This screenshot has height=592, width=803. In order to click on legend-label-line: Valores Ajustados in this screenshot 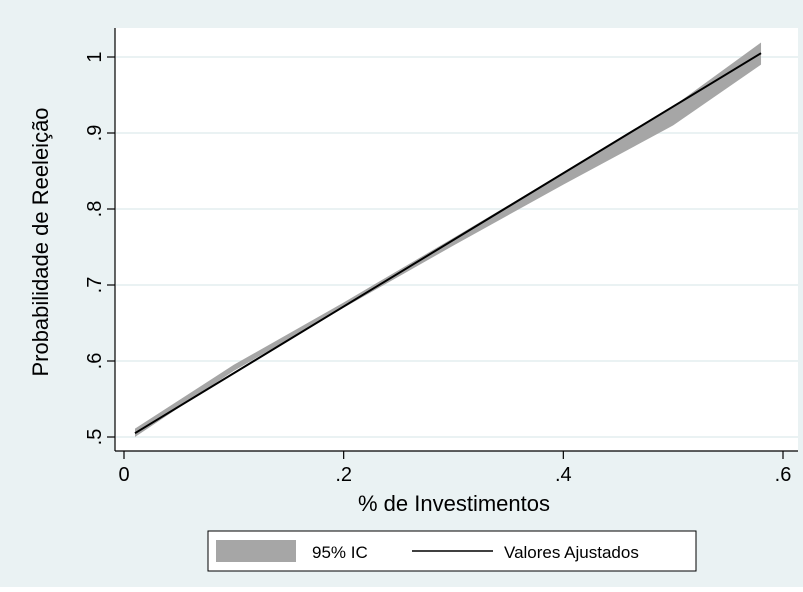, I will do `click(571, 552)`.